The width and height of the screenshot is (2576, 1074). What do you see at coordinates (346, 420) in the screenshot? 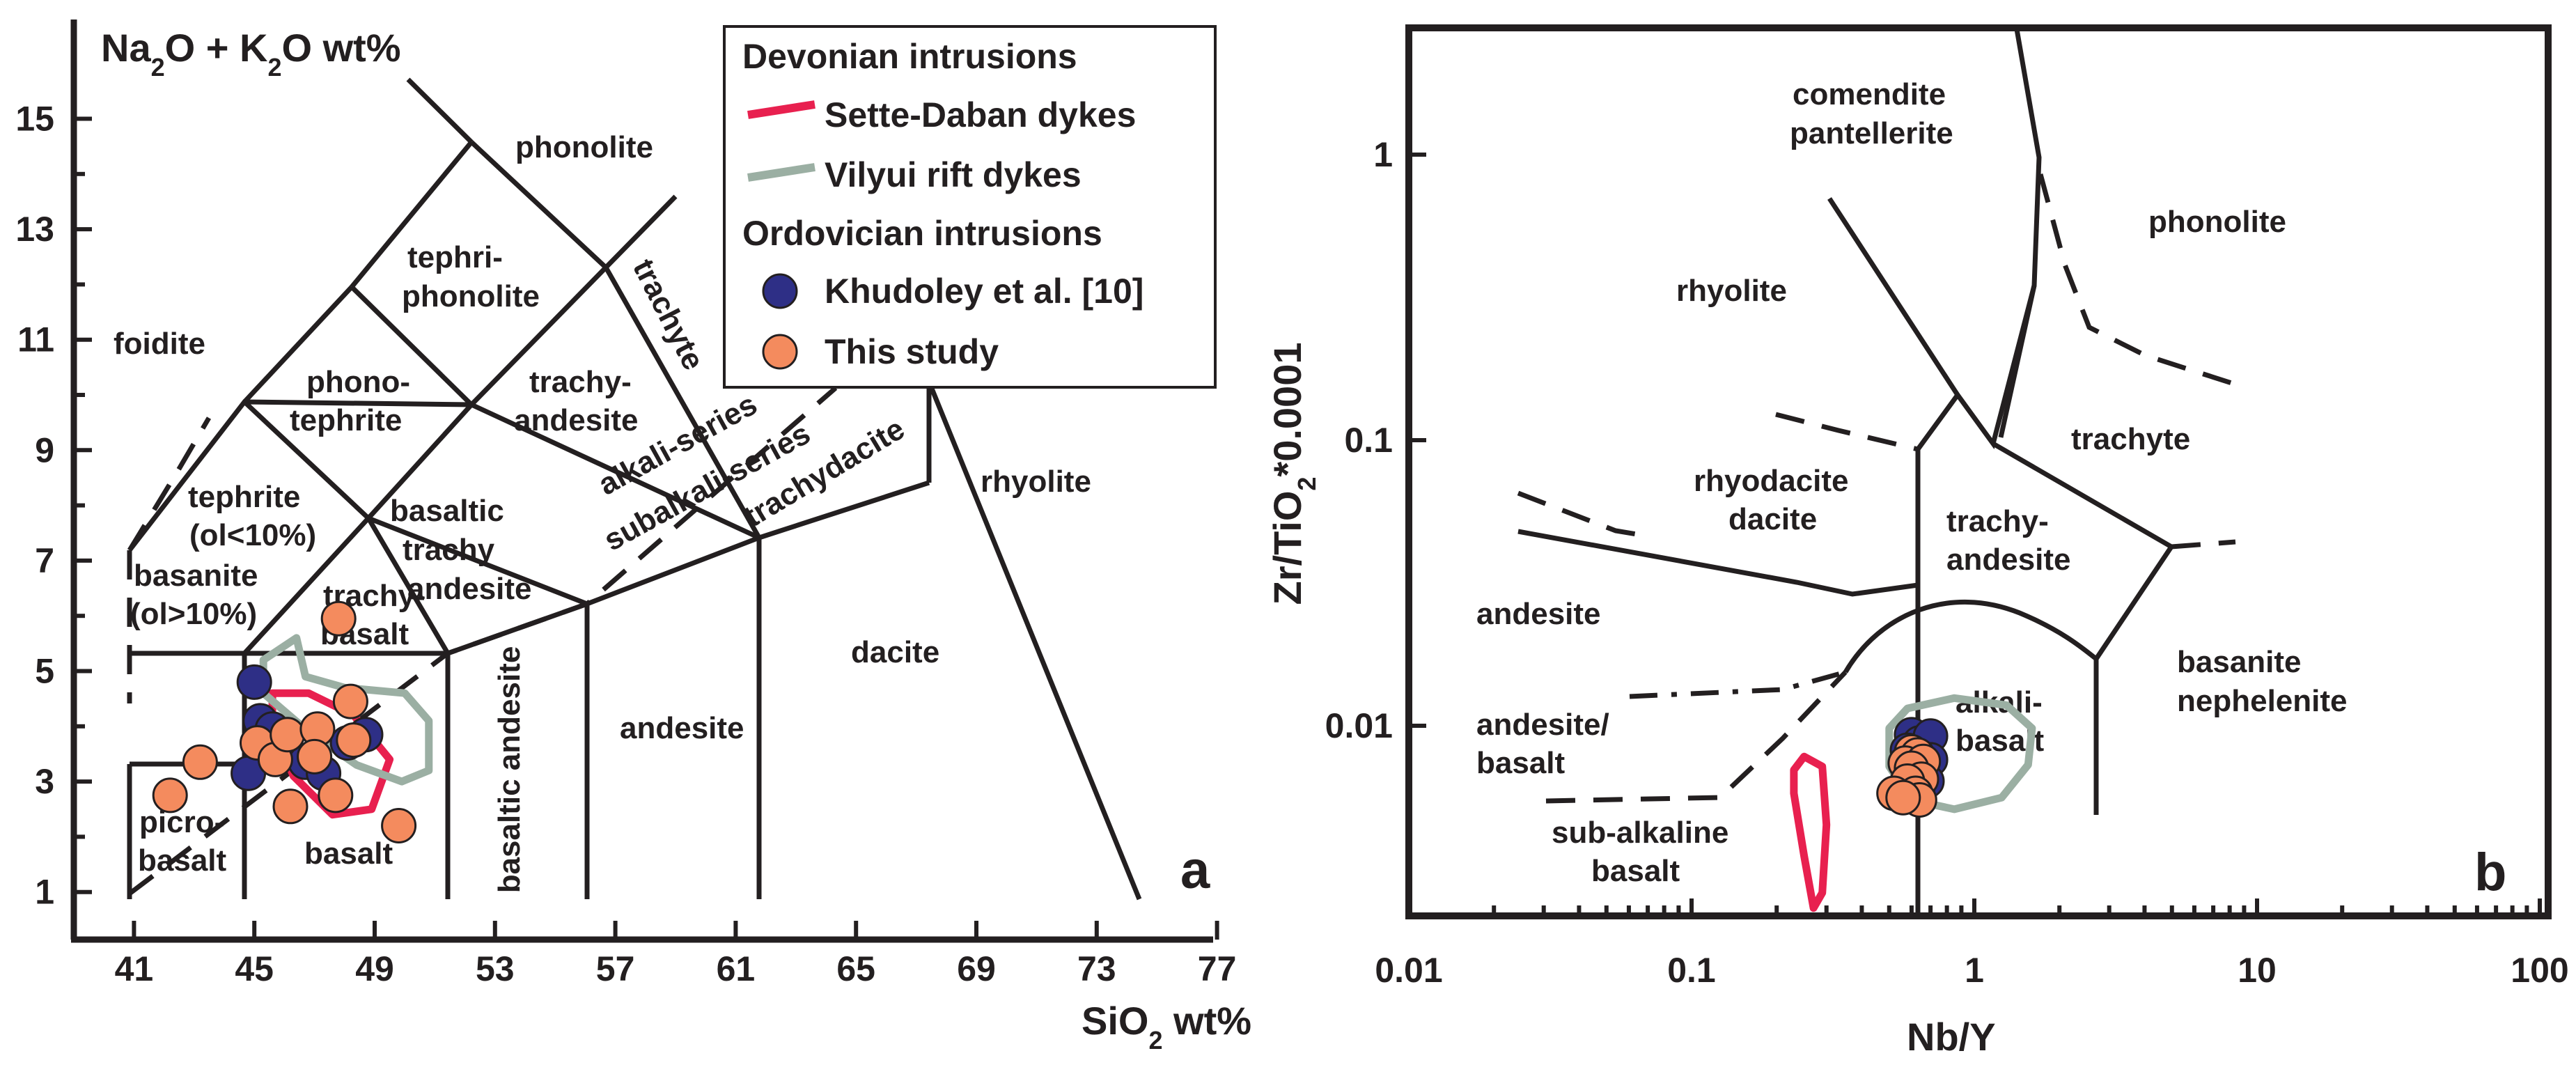
I see `label-phonotephrite-2: tephrite` at bounding box center [346, 420].